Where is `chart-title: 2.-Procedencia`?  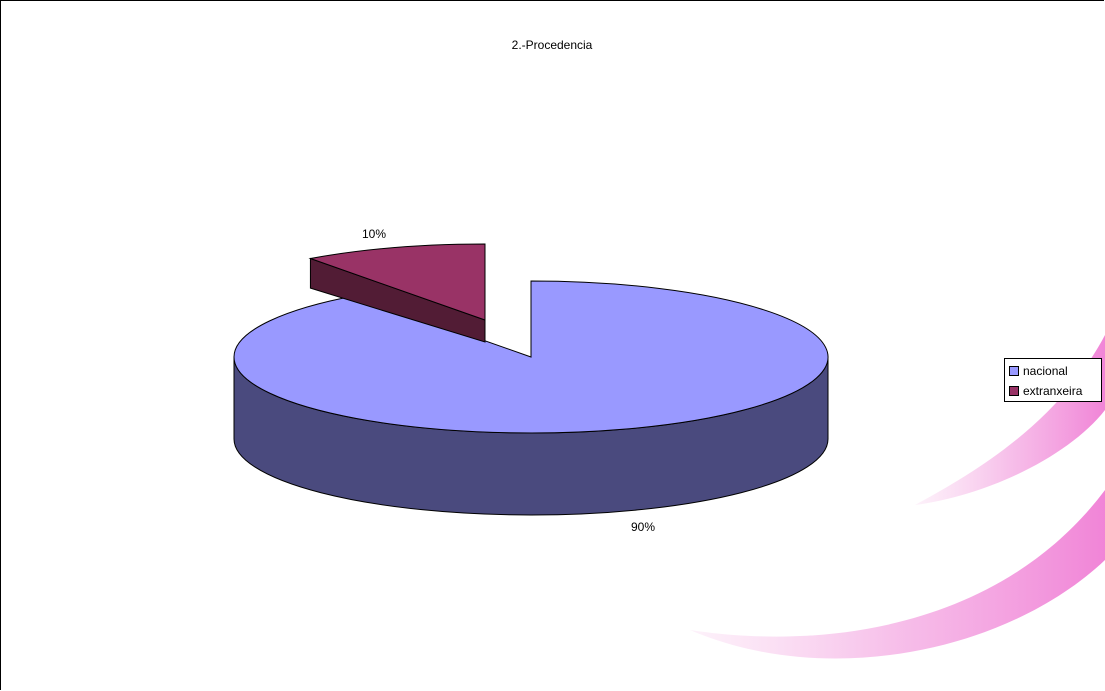
chart-title: 2.-Procedencia is located at coordinates (552, 45).